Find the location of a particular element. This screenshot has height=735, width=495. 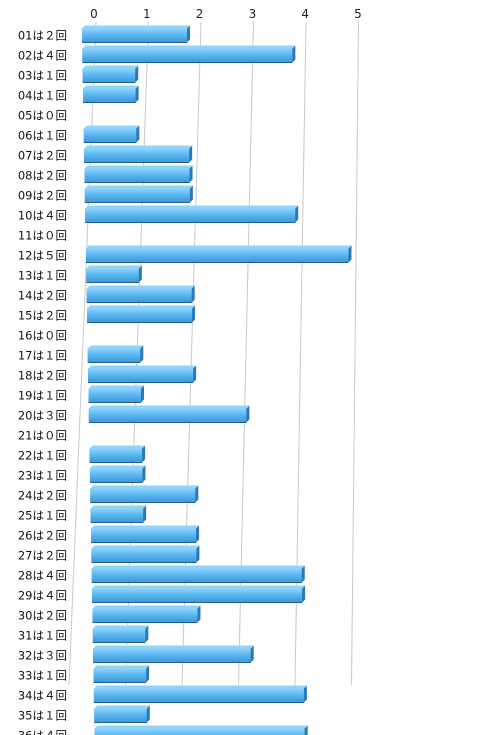

category-label: 13は１回 is located at coordinates (42, 276).